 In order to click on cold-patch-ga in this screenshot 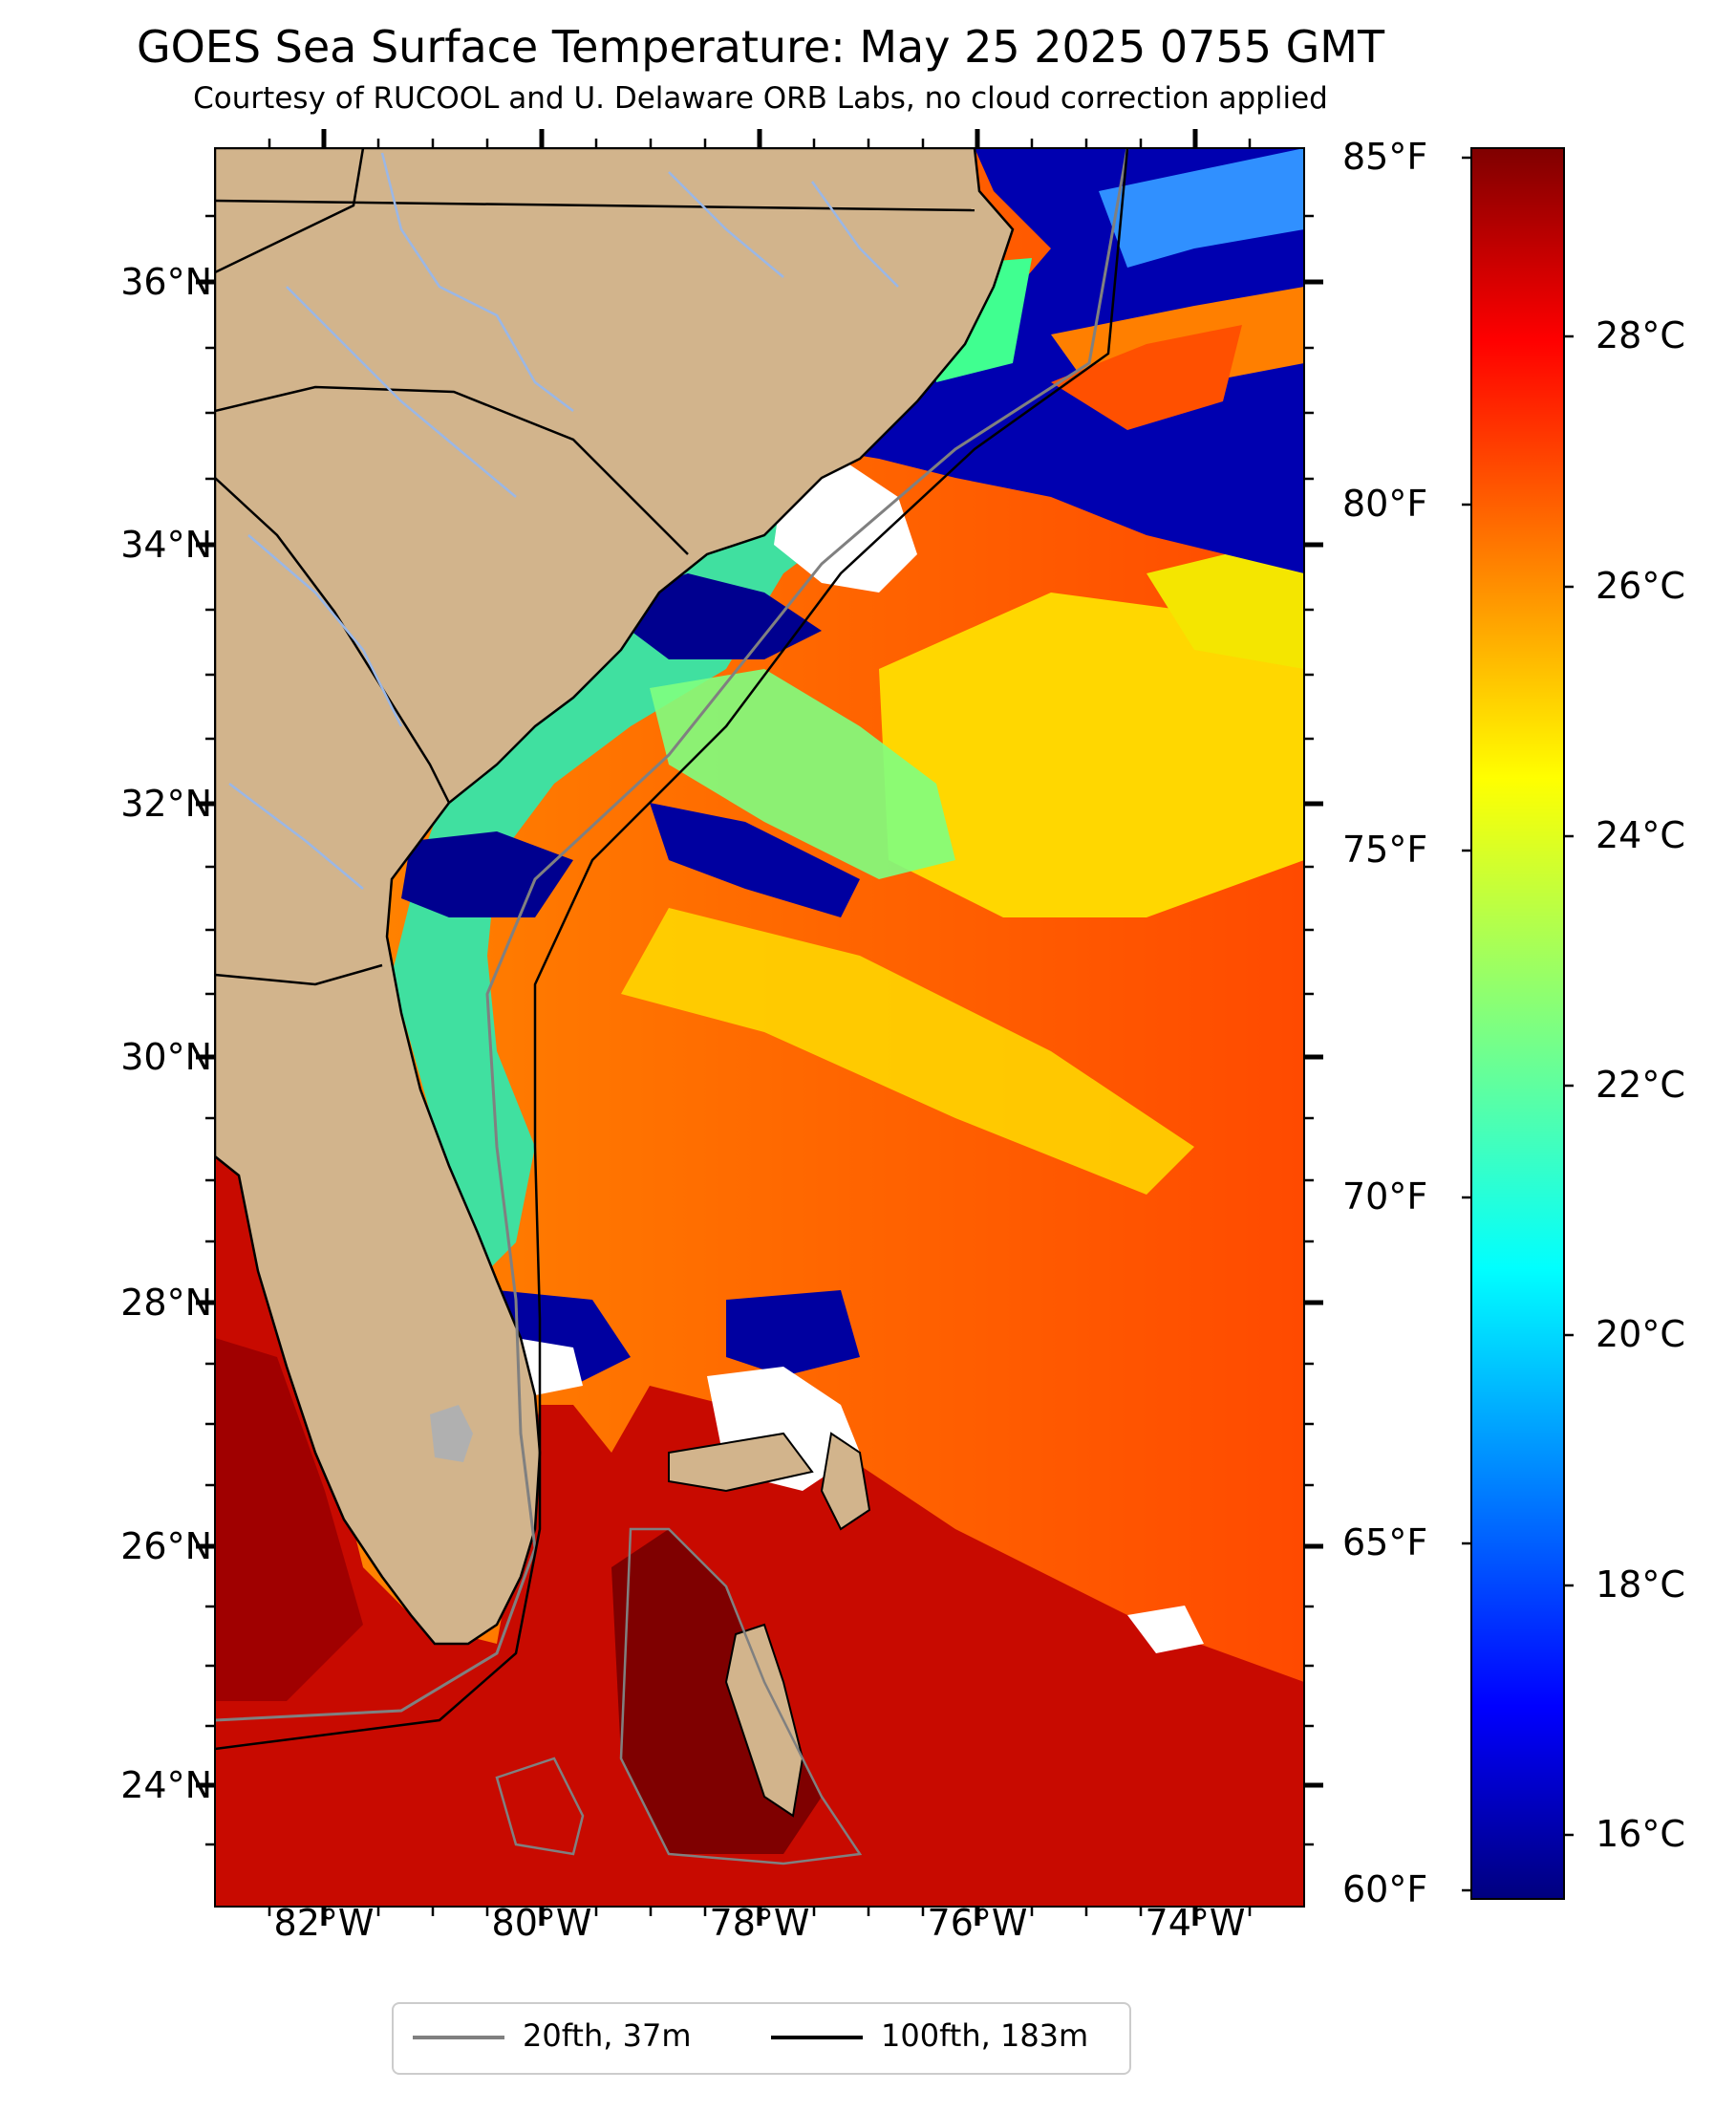, I will do `click(487, 874)`.